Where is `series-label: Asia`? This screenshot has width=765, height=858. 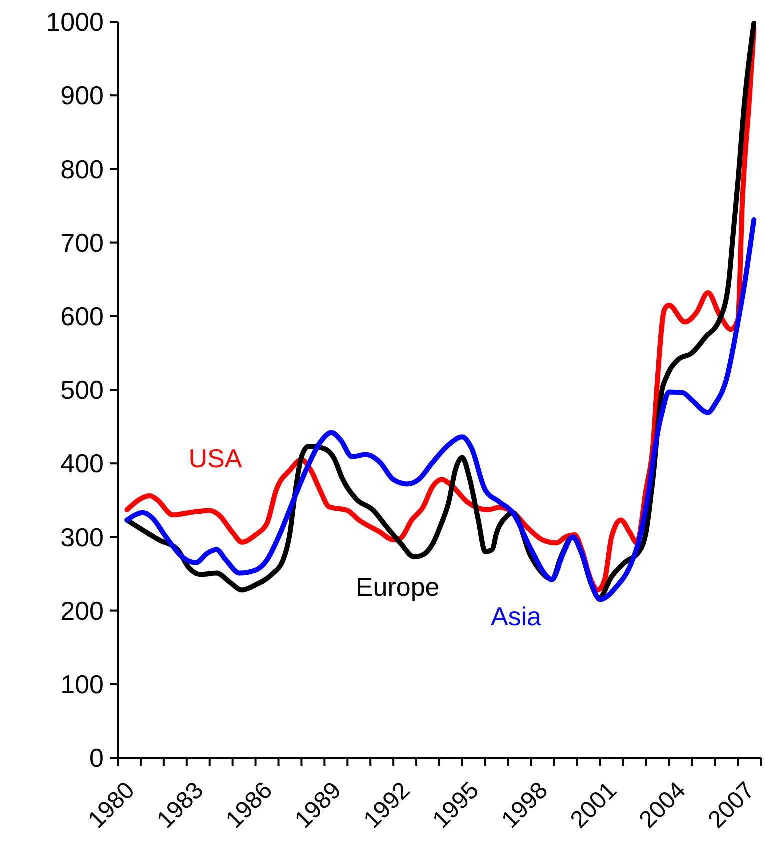
series-label: Asia is located at coordinates (516, 617).